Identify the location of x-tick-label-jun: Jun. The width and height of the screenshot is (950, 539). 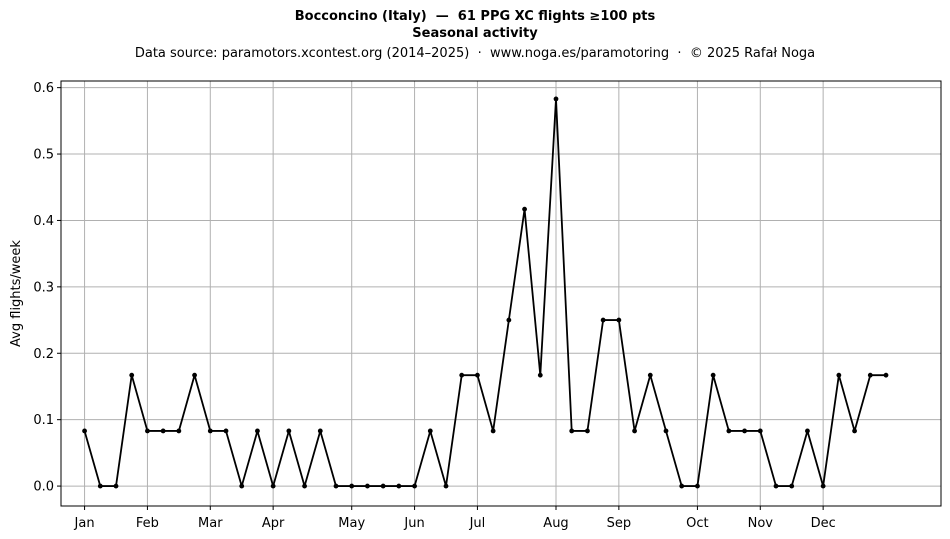
(413, 523).